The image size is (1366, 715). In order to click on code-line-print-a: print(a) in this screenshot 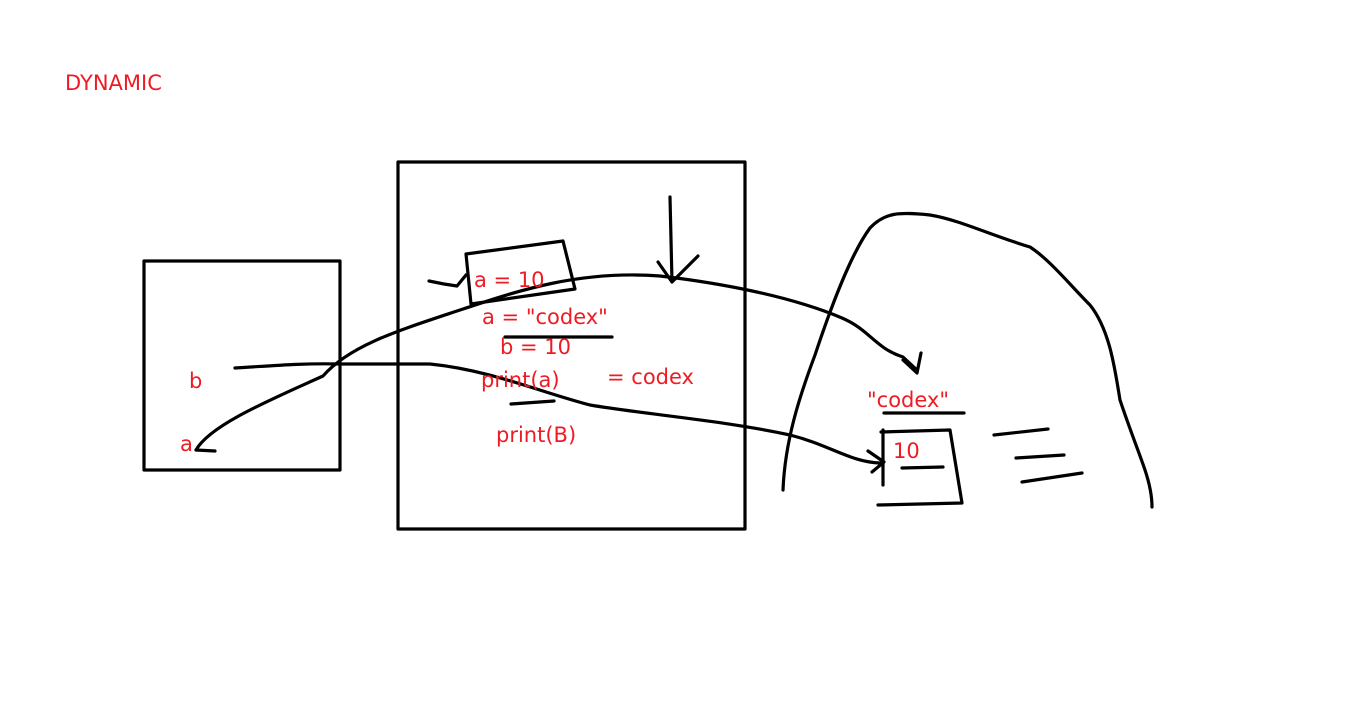, I will do `click(520, 380)`.